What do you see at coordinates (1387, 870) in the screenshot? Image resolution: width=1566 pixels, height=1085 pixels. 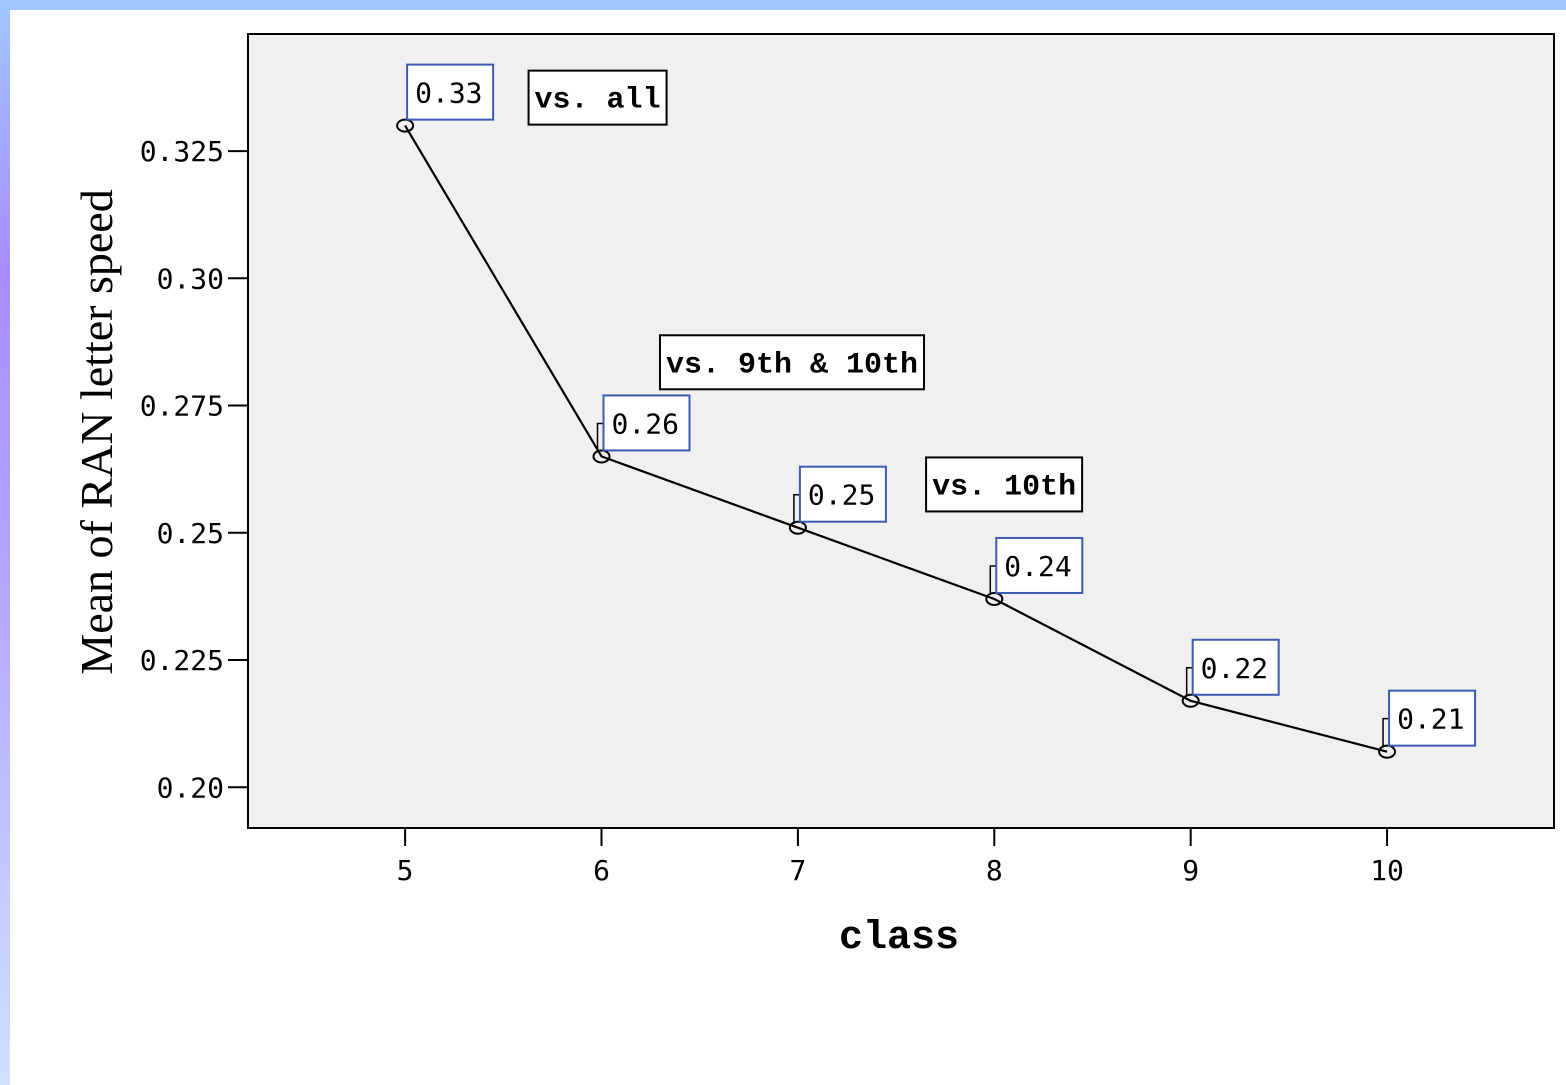 I see `x-tick-label: 10` at bounding box center [1387, 870].